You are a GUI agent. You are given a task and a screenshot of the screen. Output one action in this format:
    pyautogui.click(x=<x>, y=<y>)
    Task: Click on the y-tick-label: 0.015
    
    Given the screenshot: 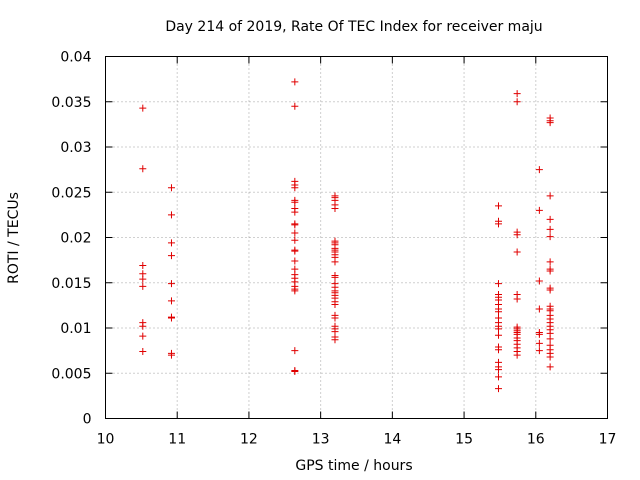 What is the action you would take?
    pyautogui.click(x=71, y=284)
    